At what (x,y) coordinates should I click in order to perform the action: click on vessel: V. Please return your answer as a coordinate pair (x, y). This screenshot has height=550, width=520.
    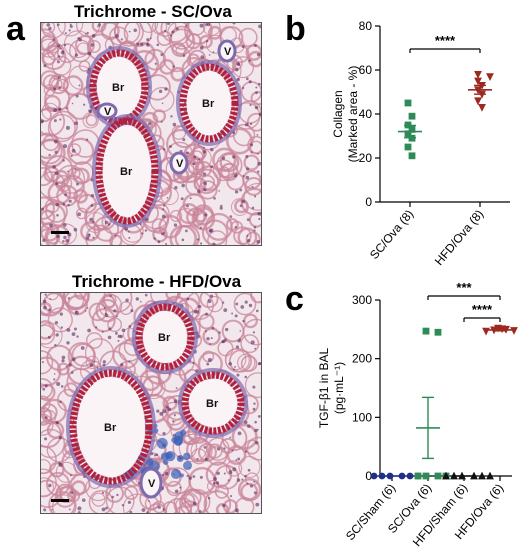
    Looking at the image, I should click on (227, 51).